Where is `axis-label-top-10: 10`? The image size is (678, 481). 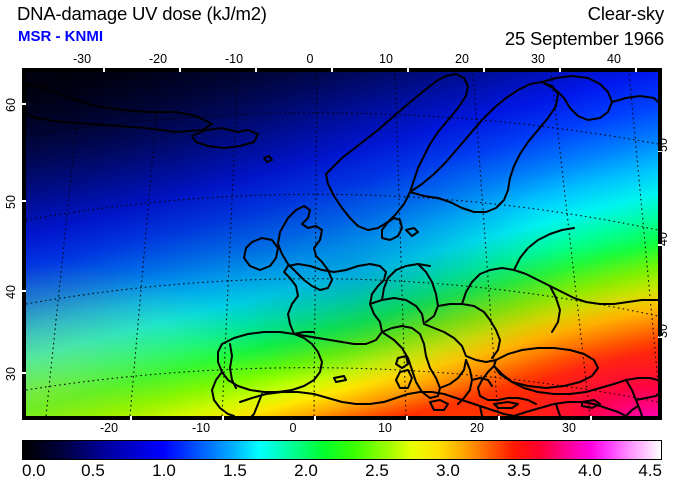 axis-label-top-10: 10 is located at coordinates (386, 59).